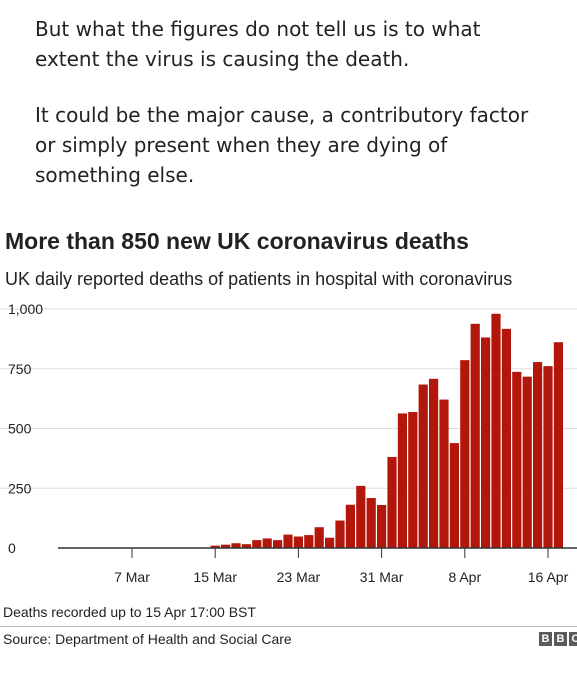  I want to click on paragraph-line: or simply present when they are dying of, so click(241, 145).